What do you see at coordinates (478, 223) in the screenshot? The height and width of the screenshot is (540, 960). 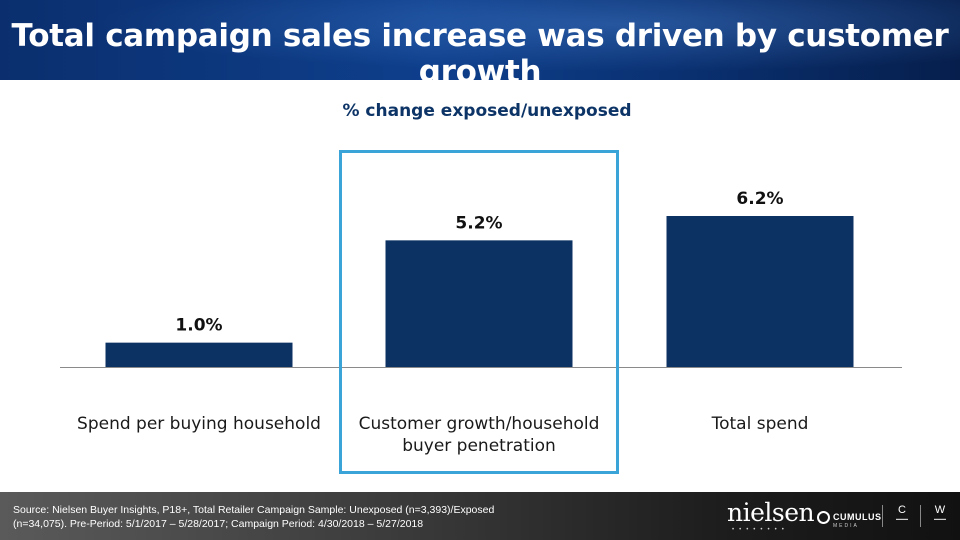 I see `data-label-2: 5.2%` at bounding box center [478, 223].